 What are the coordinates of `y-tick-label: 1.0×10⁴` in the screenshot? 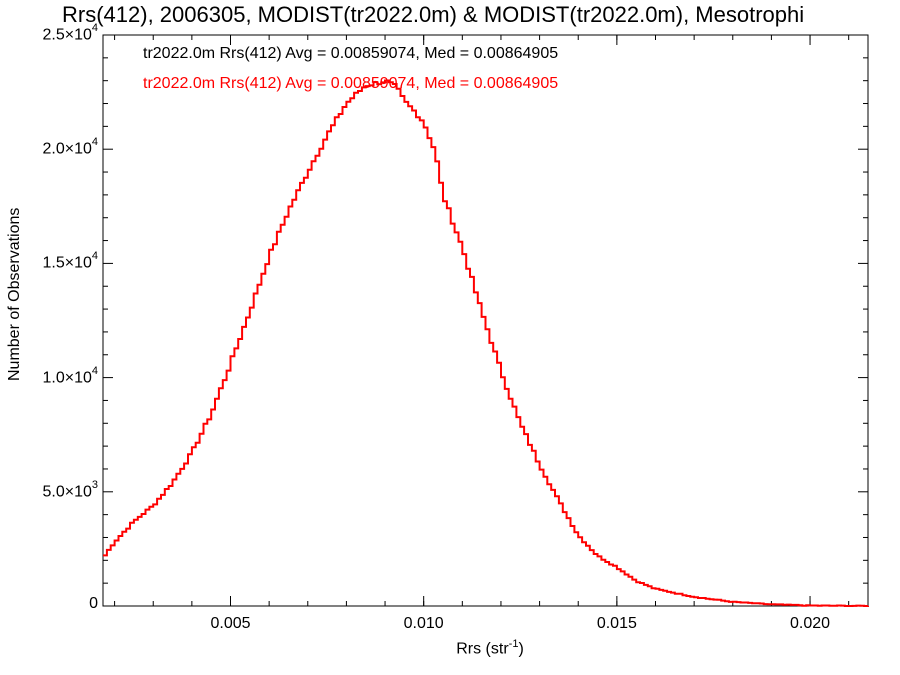 It's located at (70, 375).